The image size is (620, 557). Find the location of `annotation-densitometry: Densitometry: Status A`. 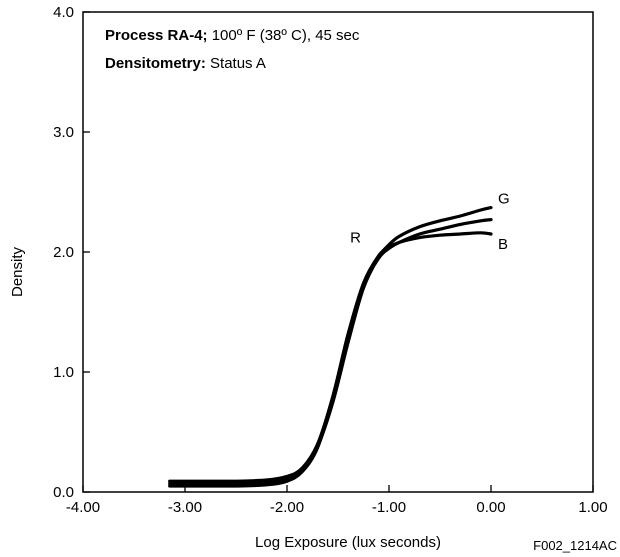

annotation-densitometry: Densitometry: Status A is located at coordinates (185, 63).